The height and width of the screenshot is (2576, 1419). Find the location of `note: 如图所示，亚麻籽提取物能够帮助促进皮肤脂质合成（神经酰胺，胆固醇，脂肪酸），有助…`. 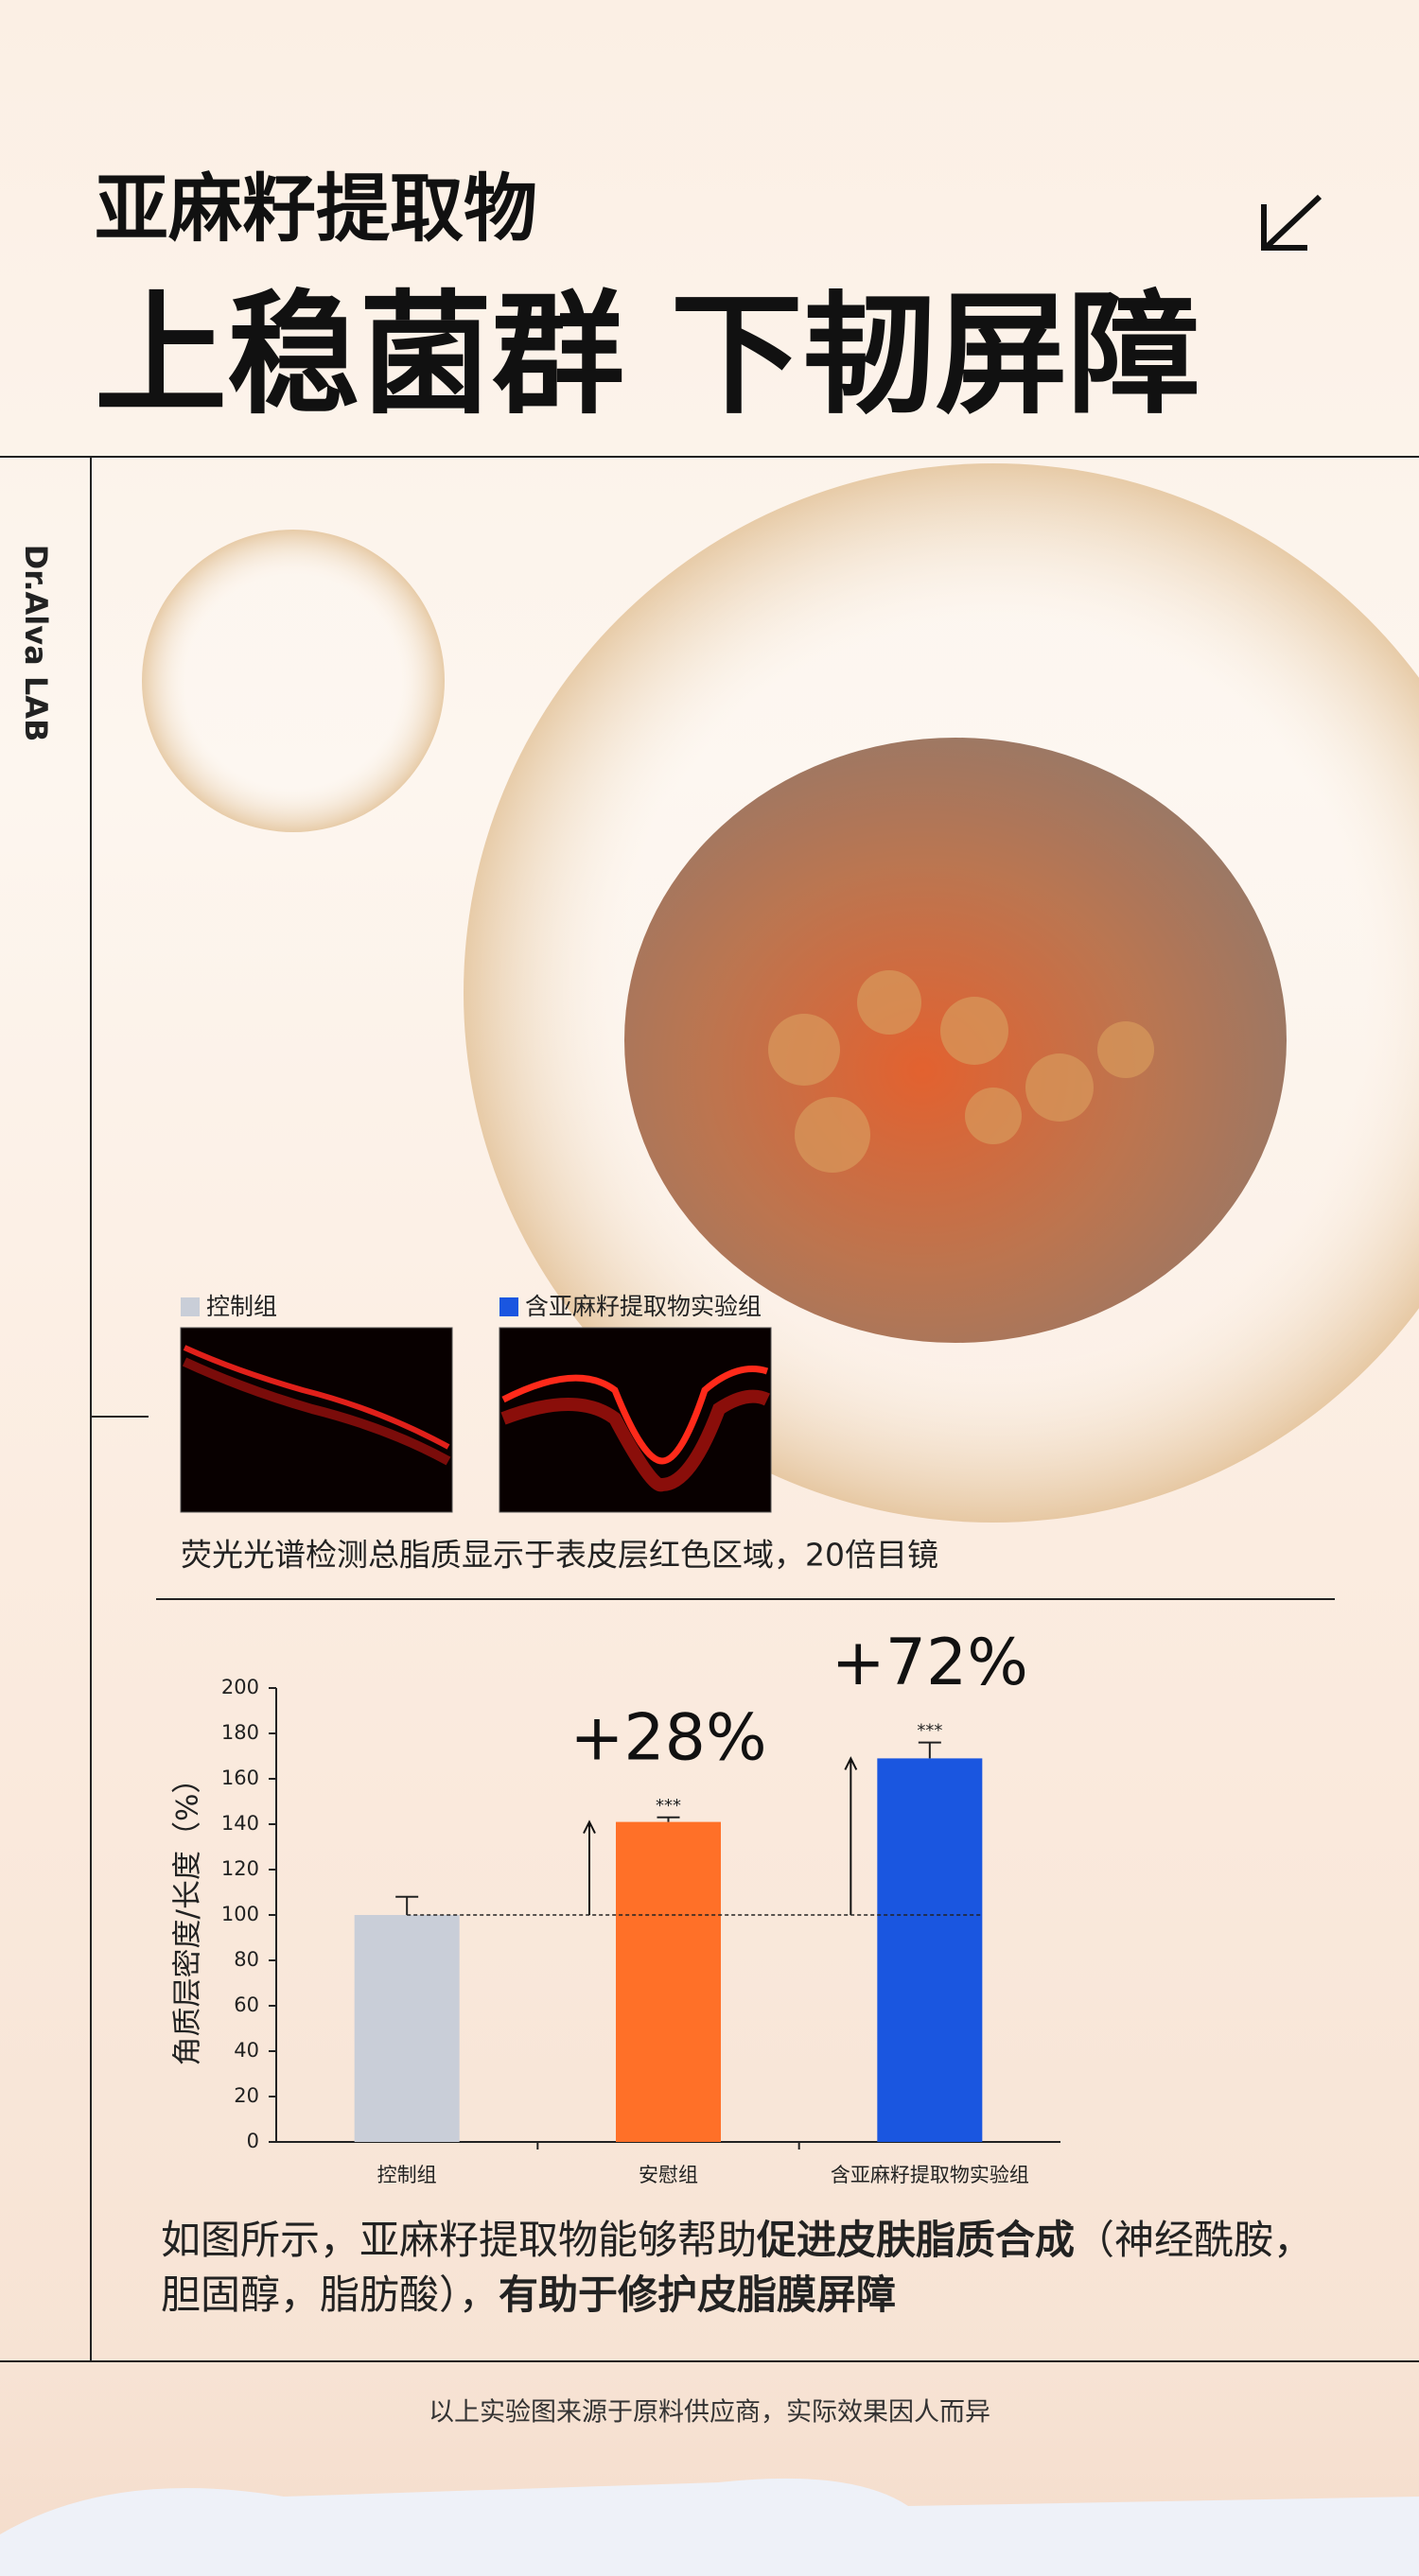

note: 如图所示，亚麻籽提取物能够帮助促进皮肤脂质合成（神经酰胺，胆固醇，脂肪酸），有助… is located at coordinates (752, 2268).